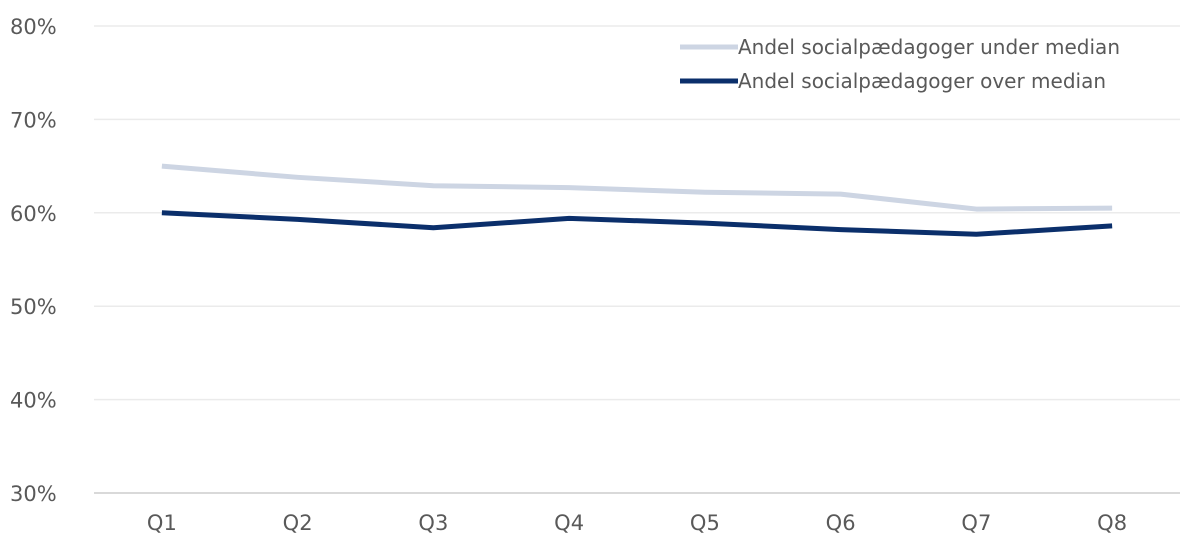 The image size is (1197, 536). I want to click on y-tick-label: 80%, so click(33, 27).